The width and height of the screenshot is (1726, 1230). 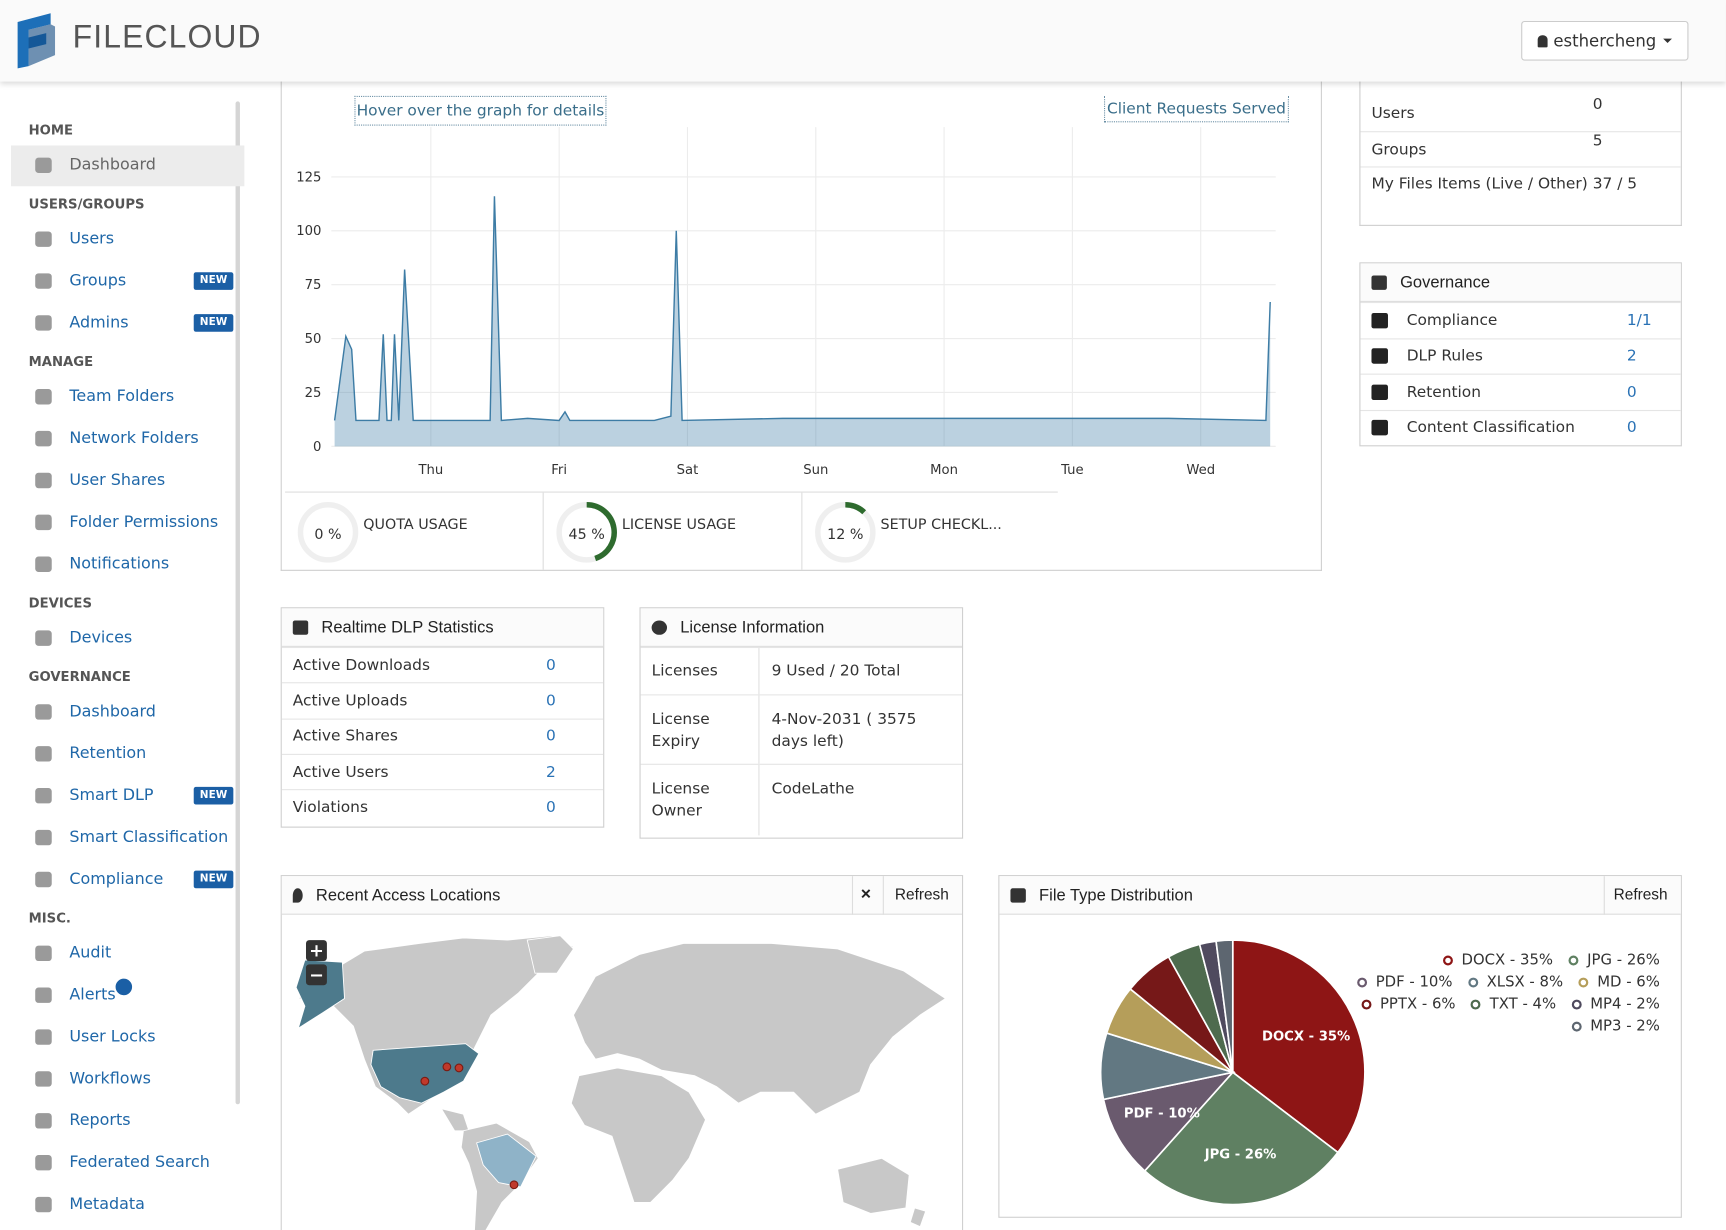 What do you see at coordinates (688, 470) in the screenshot?
I see `x-tick-label: Sat` at bounding box center [688, 470].